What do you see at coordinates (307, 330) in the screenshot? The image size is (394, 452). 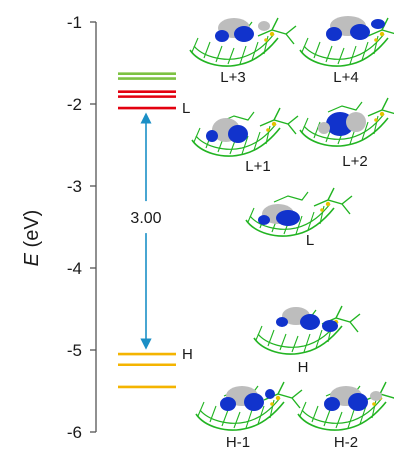 I see `orbital-image-h` at bounding box center [307, 330].